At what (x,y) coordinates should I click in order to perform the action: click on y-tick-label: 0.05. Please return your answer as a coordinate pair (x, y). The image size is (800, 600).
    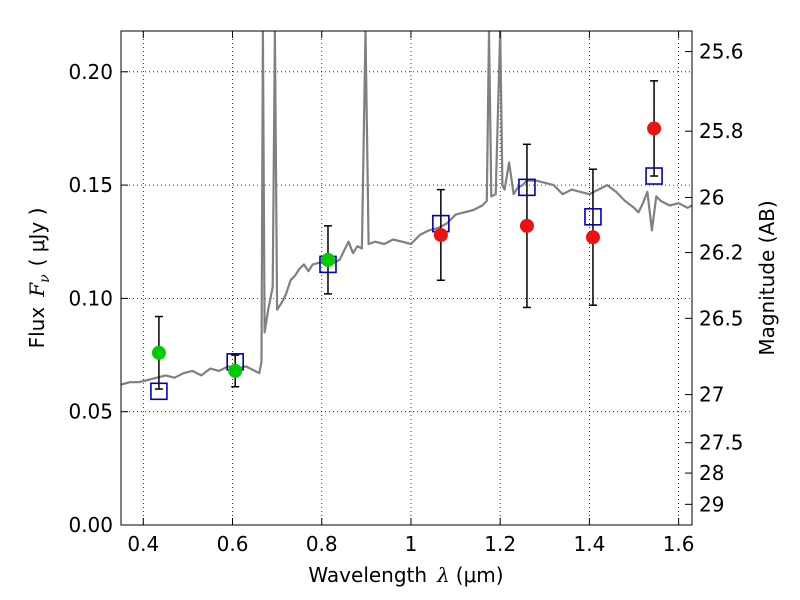
    Looking at the image, I should click on (90, 412).